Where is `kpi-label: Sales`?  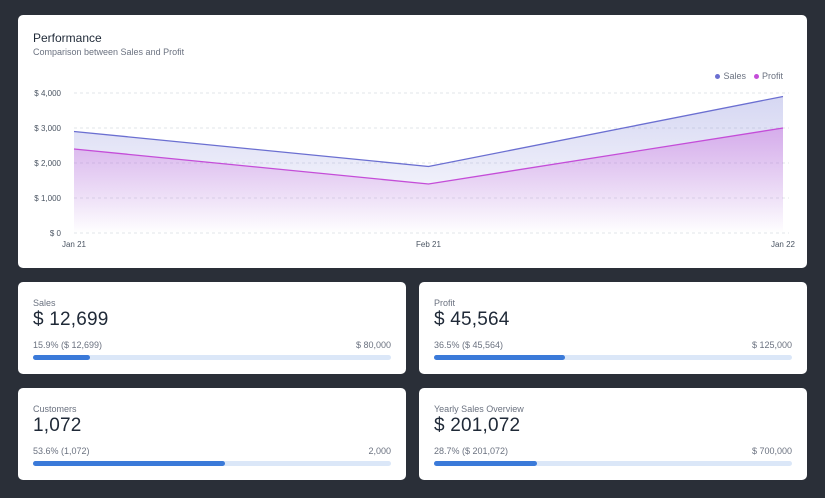
kpi-label: Sales is located at coordinates (44, 303).